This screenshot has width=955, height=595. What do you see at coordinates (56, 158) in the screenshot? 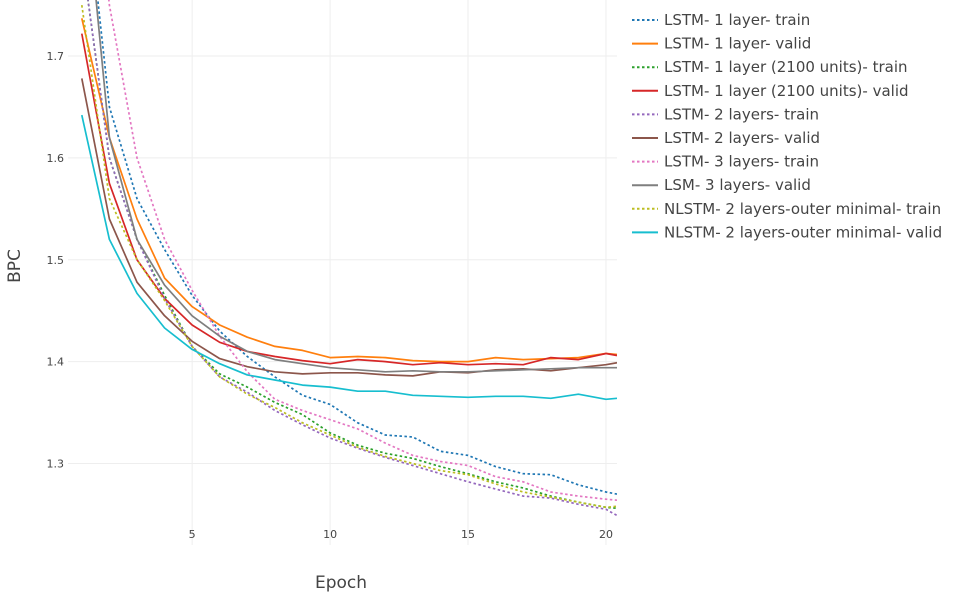
I see `y-tick-label: 1.6` at bounding box center [56, 158].